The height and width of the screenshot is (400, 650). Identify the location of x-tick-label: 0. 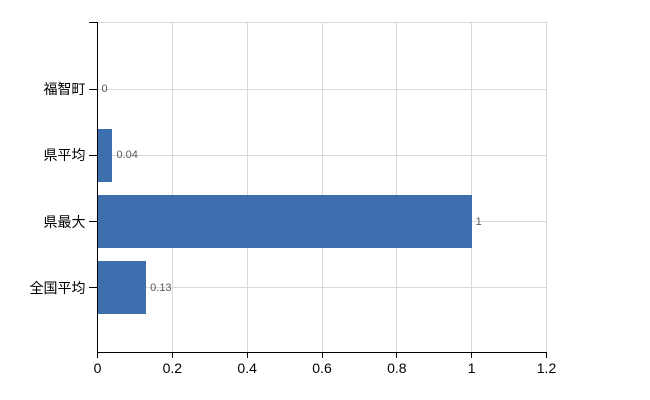
(97, 368).